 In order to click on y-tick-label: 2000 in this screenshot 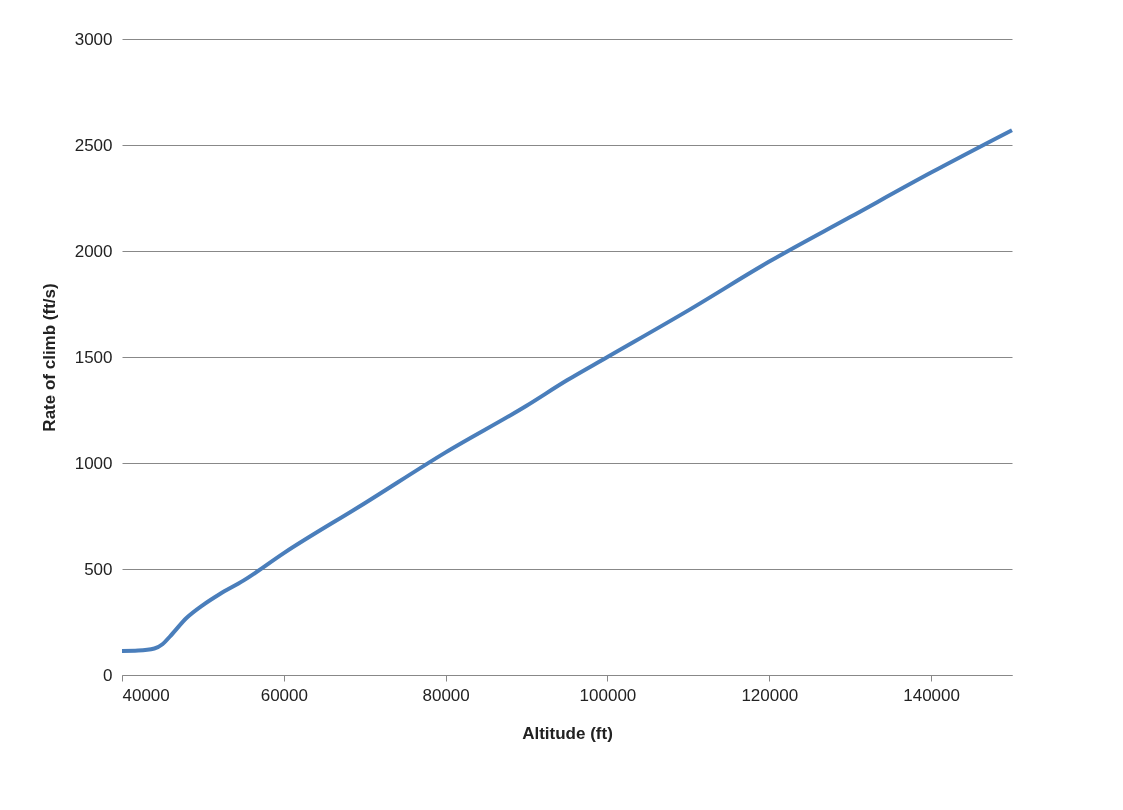, I will do `click(93, 251)`.